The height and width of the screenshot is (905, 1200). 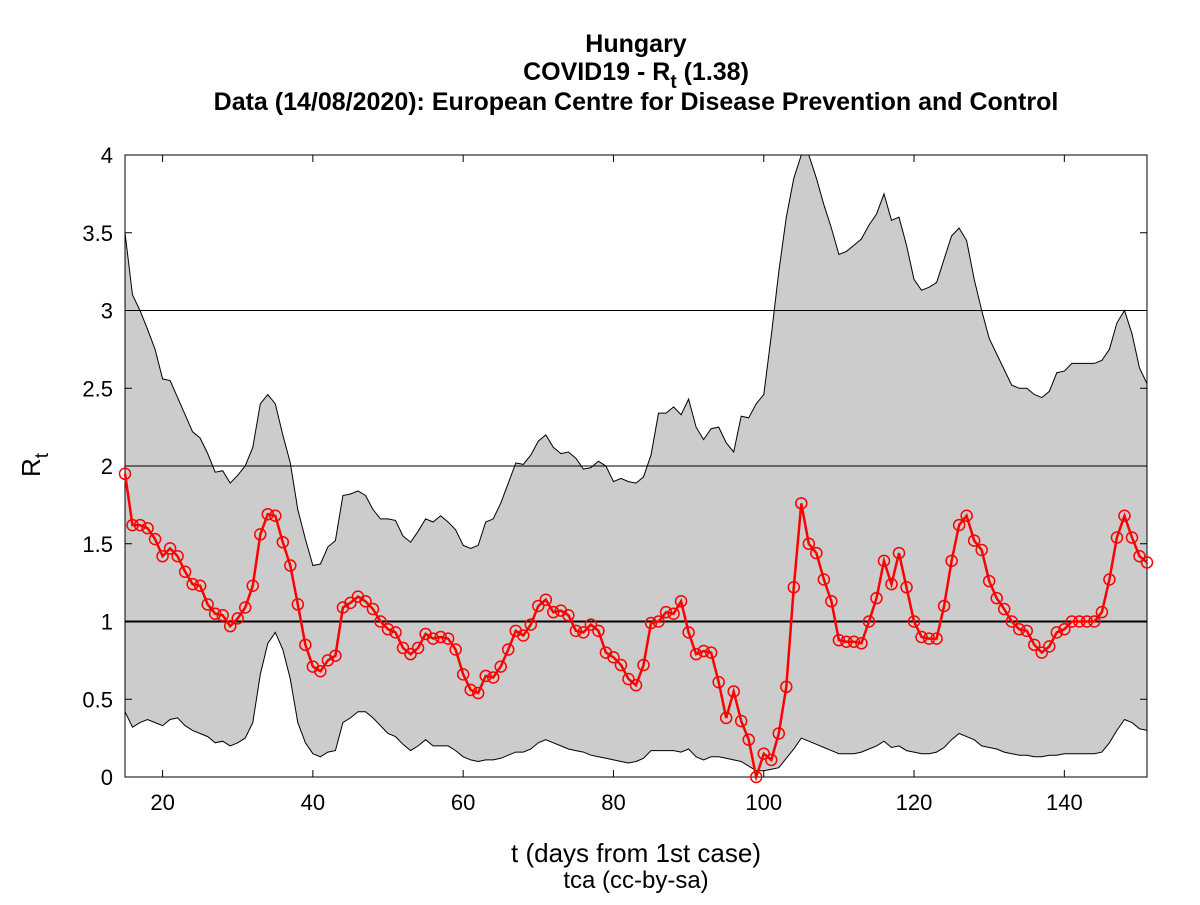 What do you see at coordinates (97, 388) in the screenshot?
I see `y-tick-label: 2.5` at bounding box center [97, 388].